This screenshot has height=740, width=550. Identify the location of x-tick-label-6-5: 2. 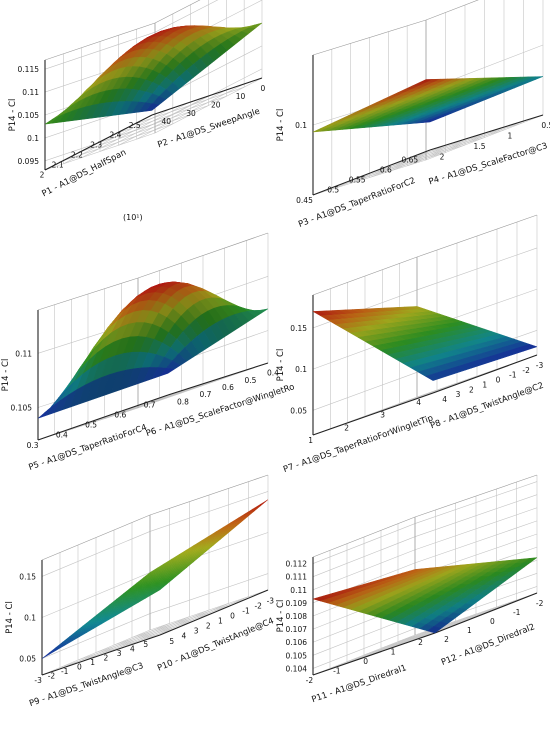
(420, 642).